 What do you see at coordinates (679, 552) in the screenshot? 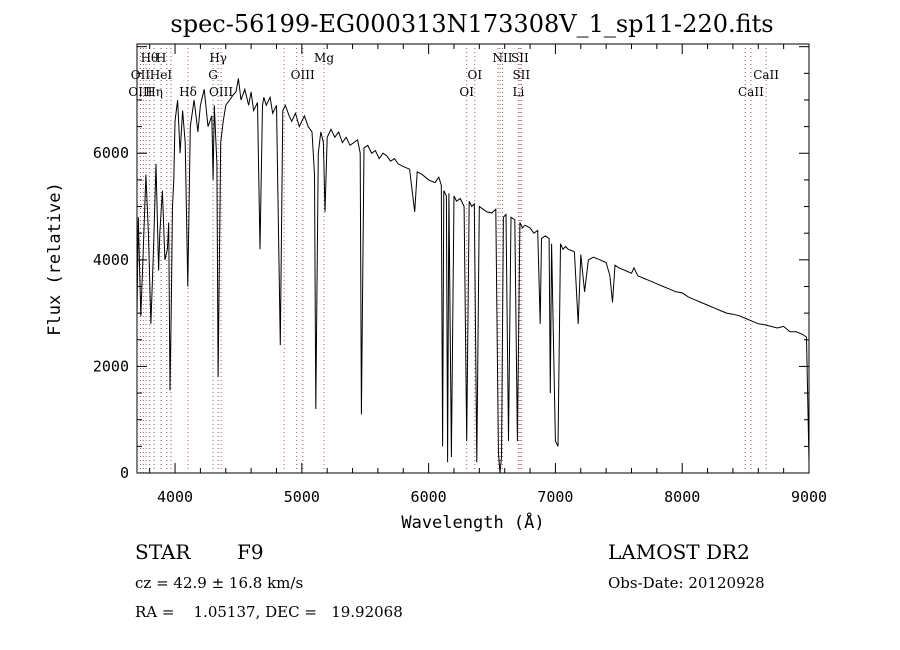
I see `survey-name: LAMOST DR2` at bounding box center [679, 552].